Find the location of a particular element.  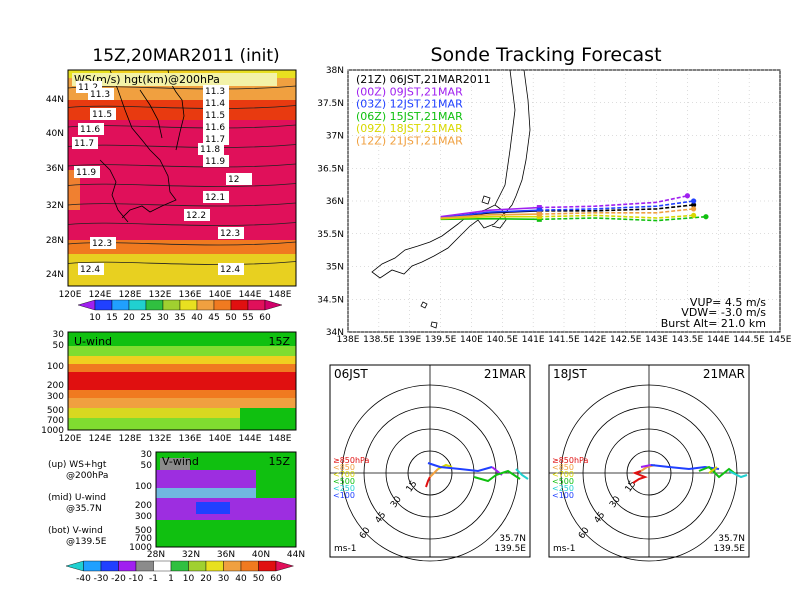

info-line: Burst Alt= 21.0 km is located at coordinates (713, 323).